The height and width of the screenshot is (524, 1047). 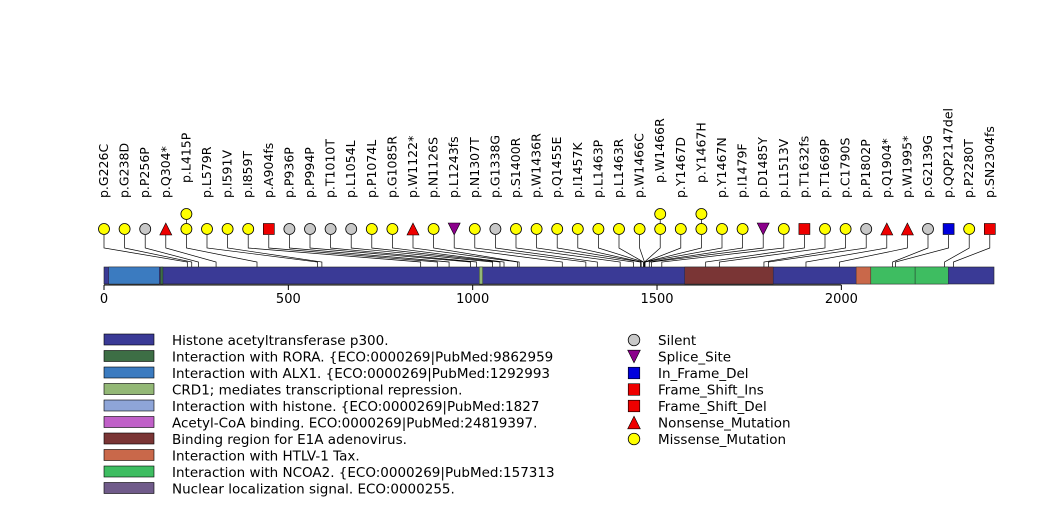 I want to click on mutation-label: p.P256P, so click(x=144, y=172).